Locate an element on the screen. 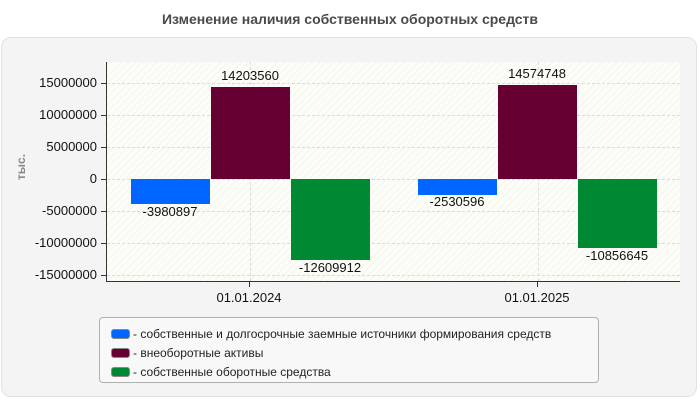 Image resolution: width=700 pixels, height=400 pixels. value-label: -2530596 is located at coordinates (457, 201).